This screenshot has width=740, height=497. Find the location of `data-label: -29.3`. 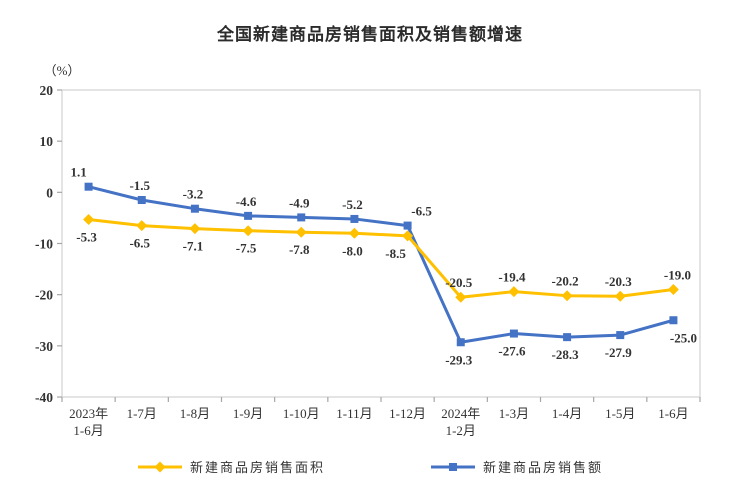

data-label: -29.3 is located at coordinates (459, 359).